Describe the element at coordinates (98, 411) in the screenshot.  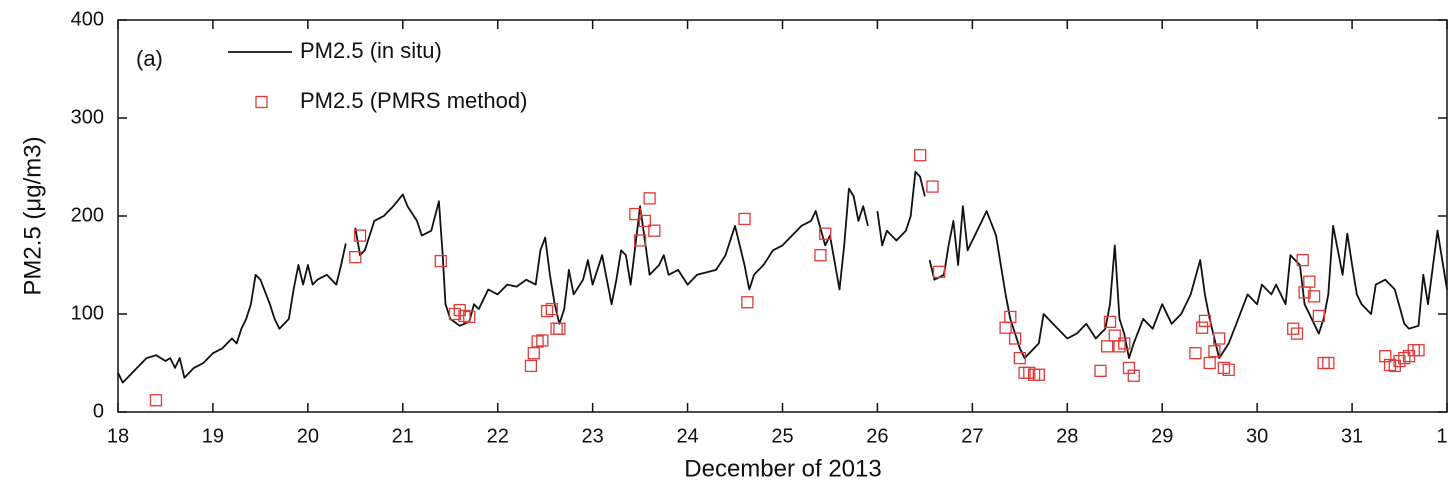
I see `y-tick-label: 0` at that location.